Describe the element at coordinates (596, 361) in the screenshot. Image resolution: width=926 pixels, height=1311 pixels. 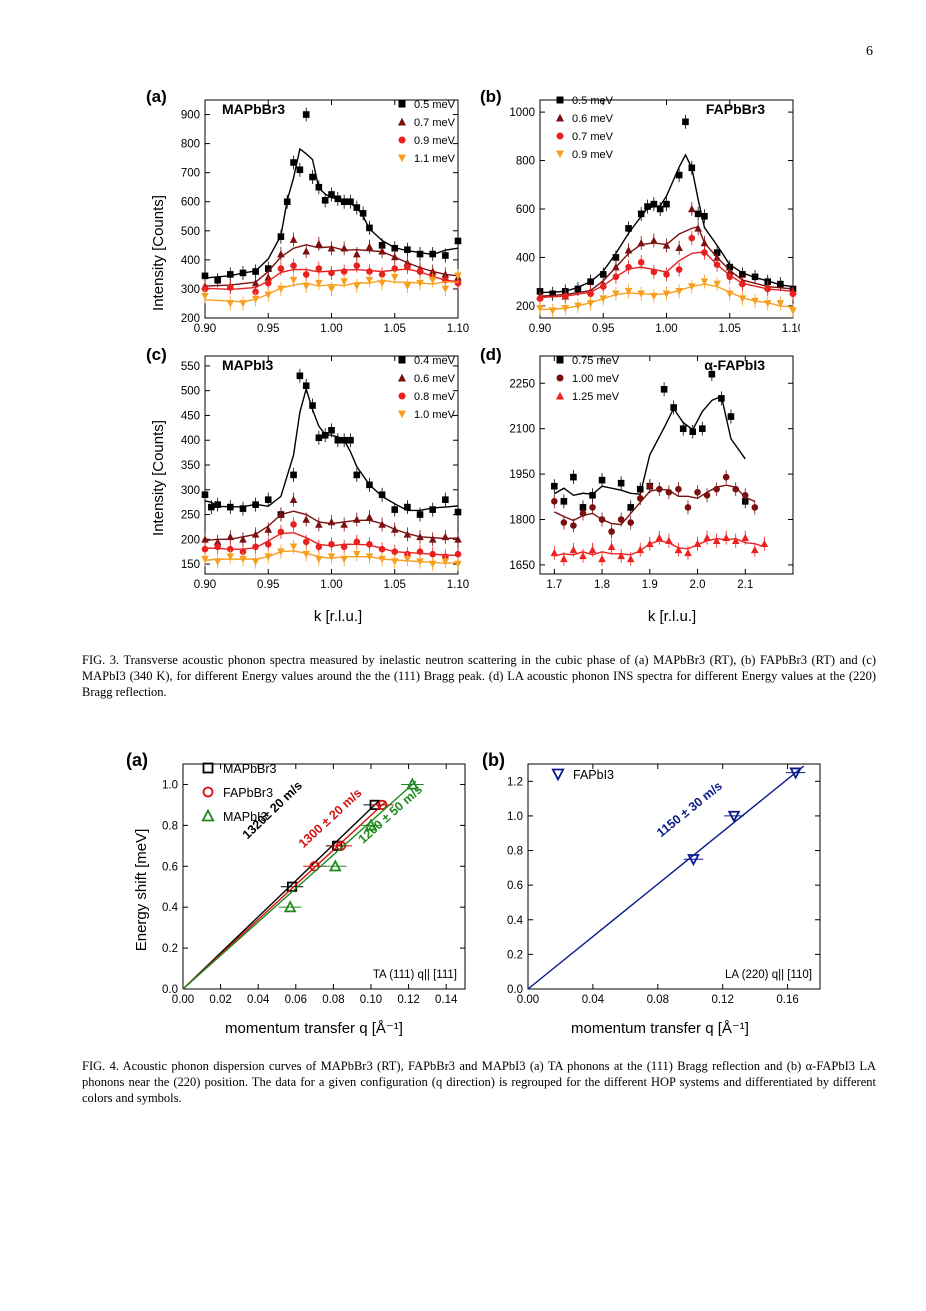
I see `legend-label: 0.75 meV` at that location.